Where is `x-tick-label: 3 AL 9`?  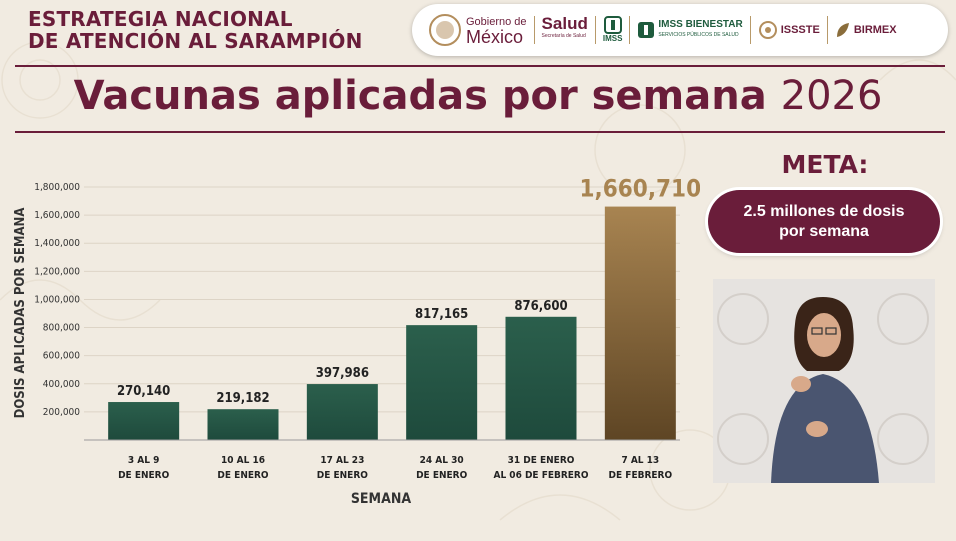 x-tick-label: 3 AL 9 is located at coordinates (143, 460).